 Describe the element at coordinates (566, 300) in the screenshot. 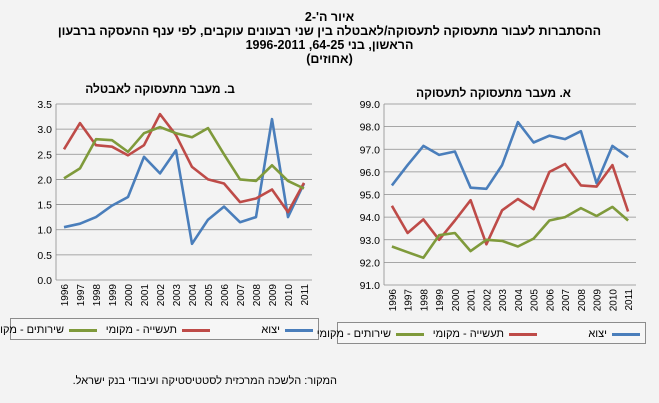

I see `chart-a-xtick-label: 2007` at that location.